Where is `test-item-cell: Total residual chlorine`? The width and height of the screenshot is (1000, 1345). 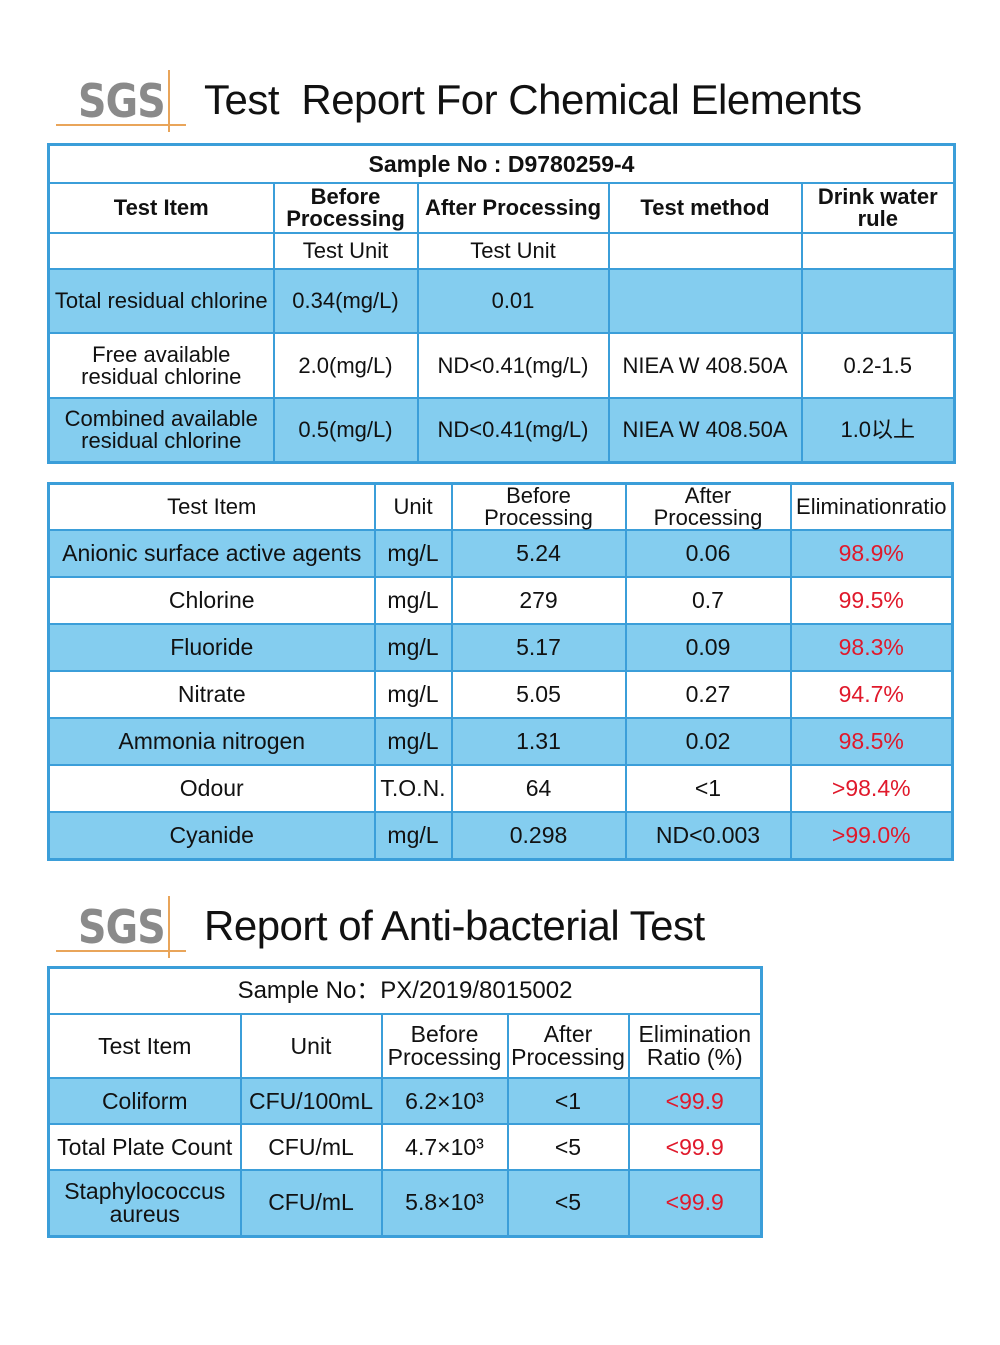 test-item-cell: Total residual chlorine is located at coordinates (161, 301).